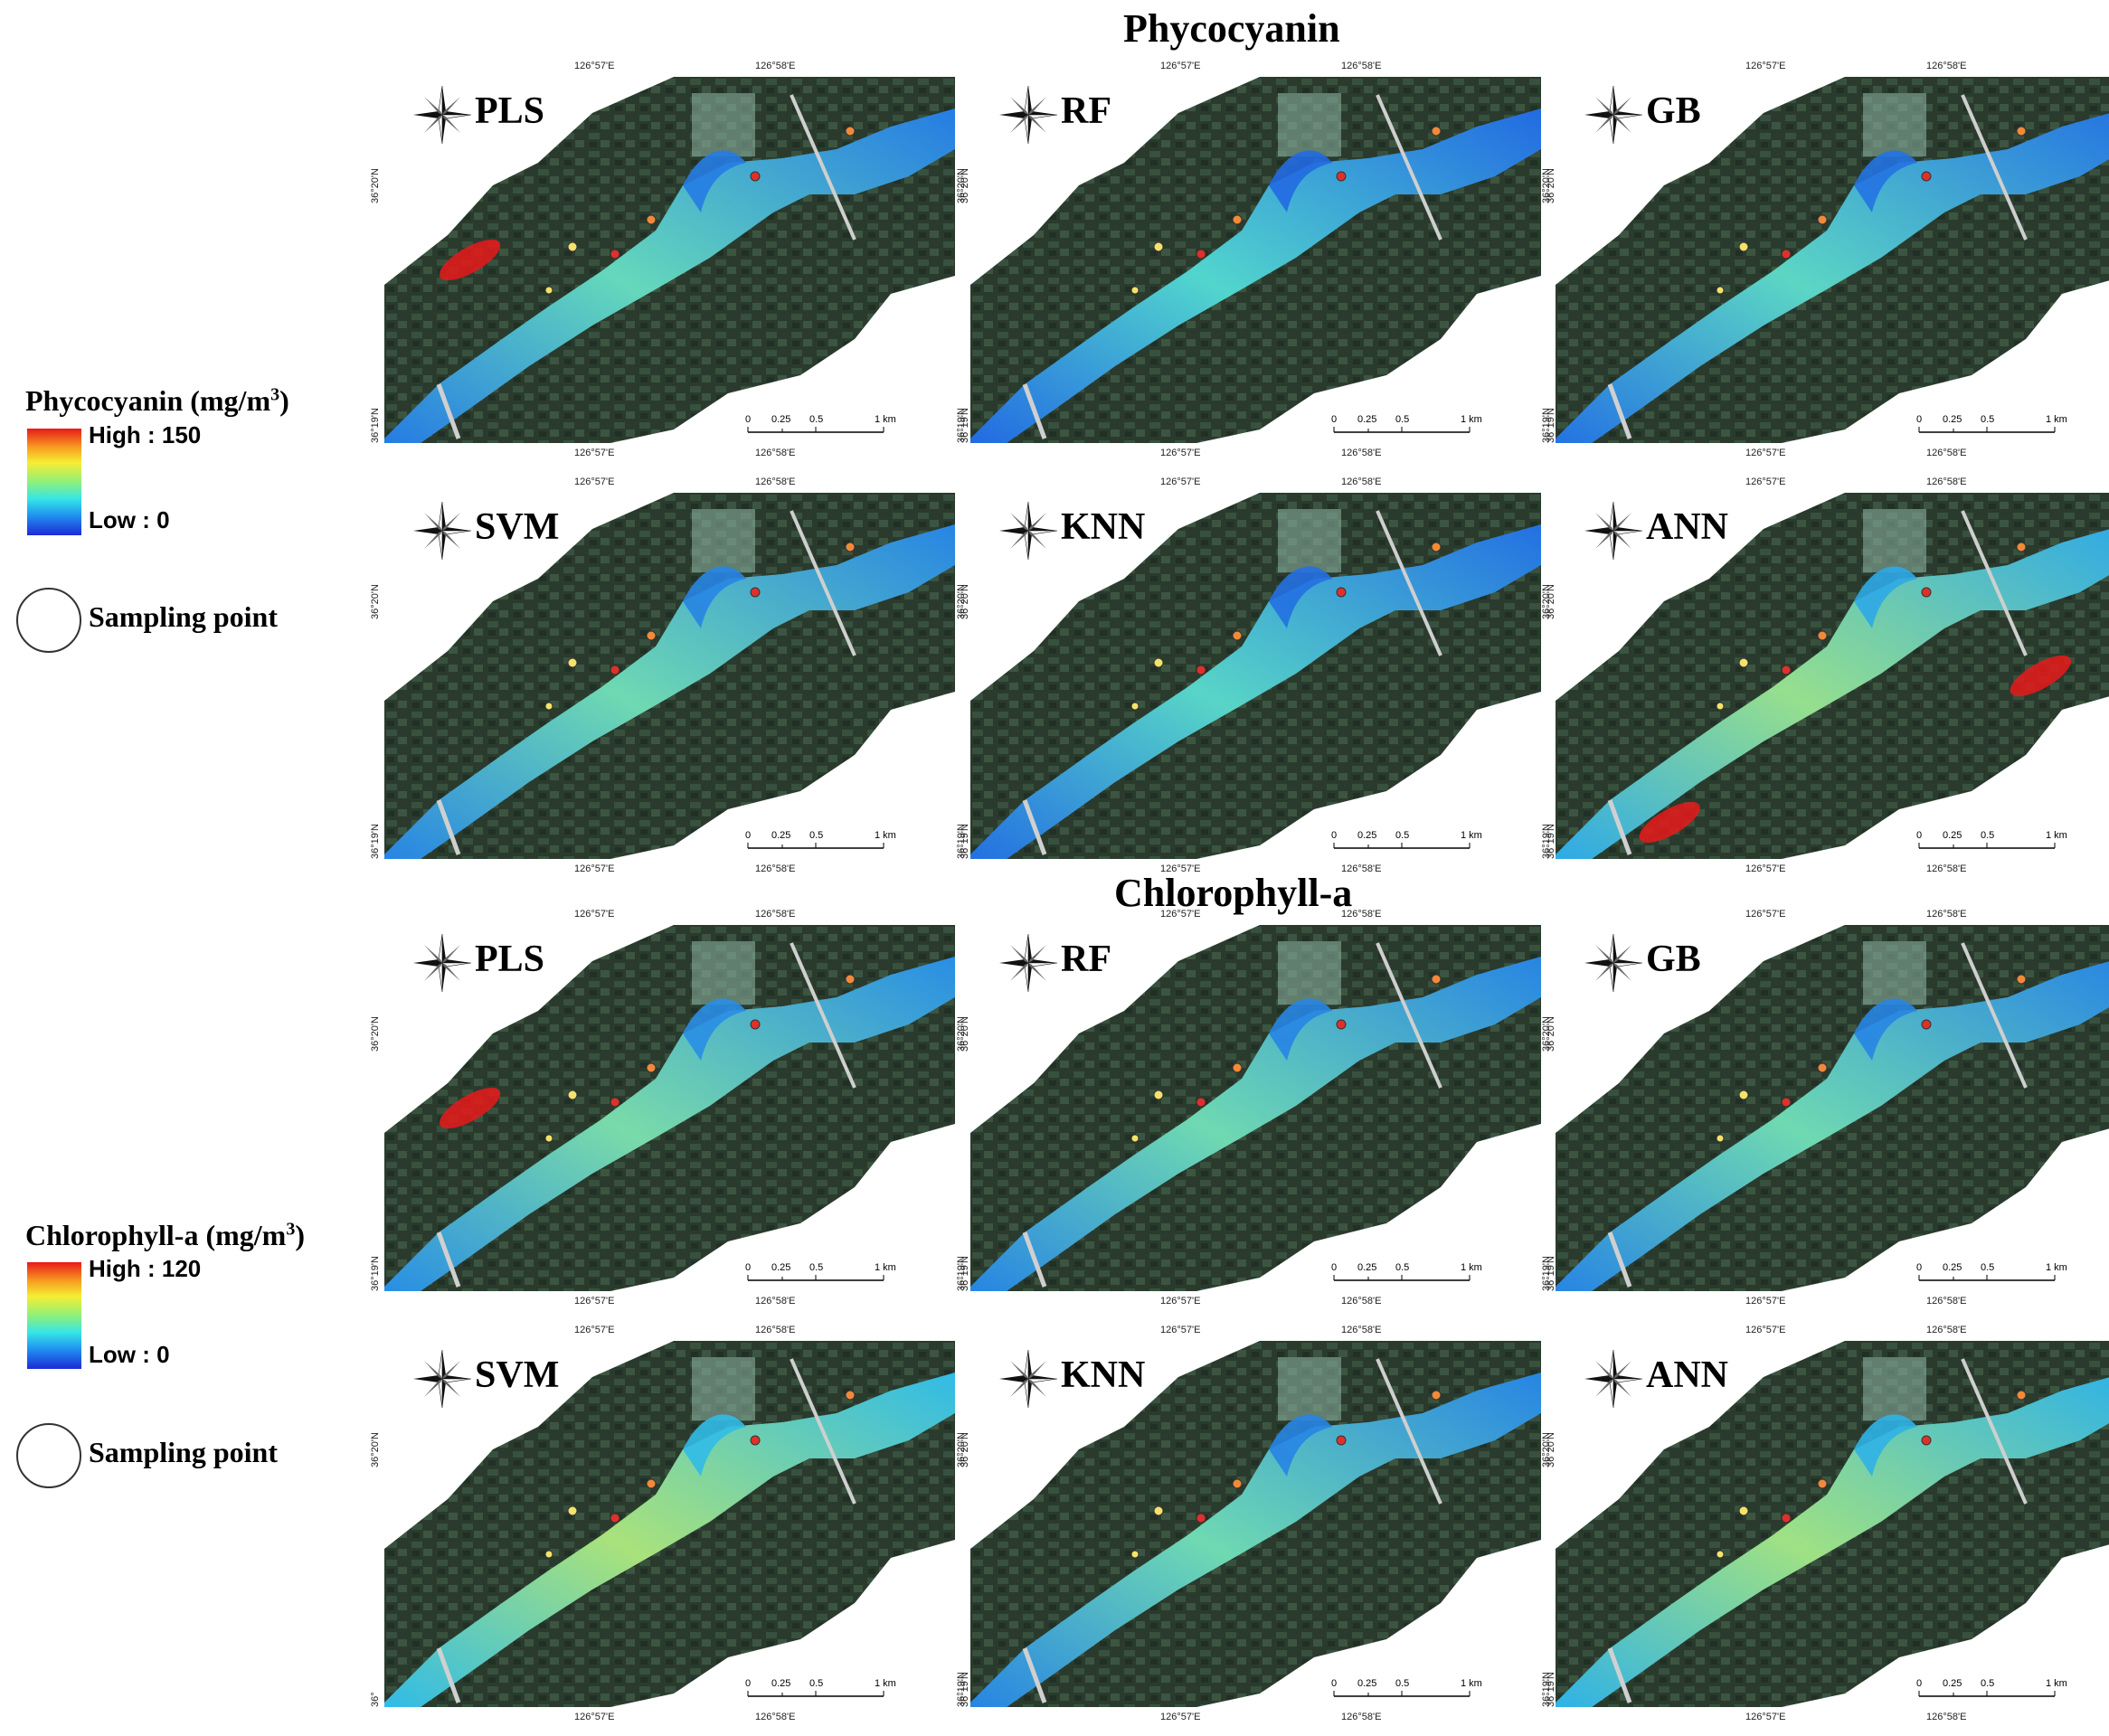 This screenshot has width=2109, height=1736. I want to click on model-label: PLS, so click(510, 111).